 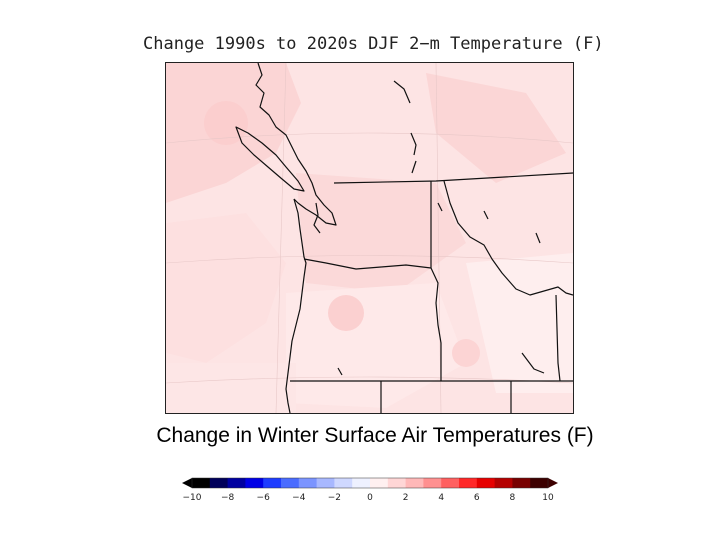 I want to click on colorbar-tick-label: −6, so click(x=264, y=498).